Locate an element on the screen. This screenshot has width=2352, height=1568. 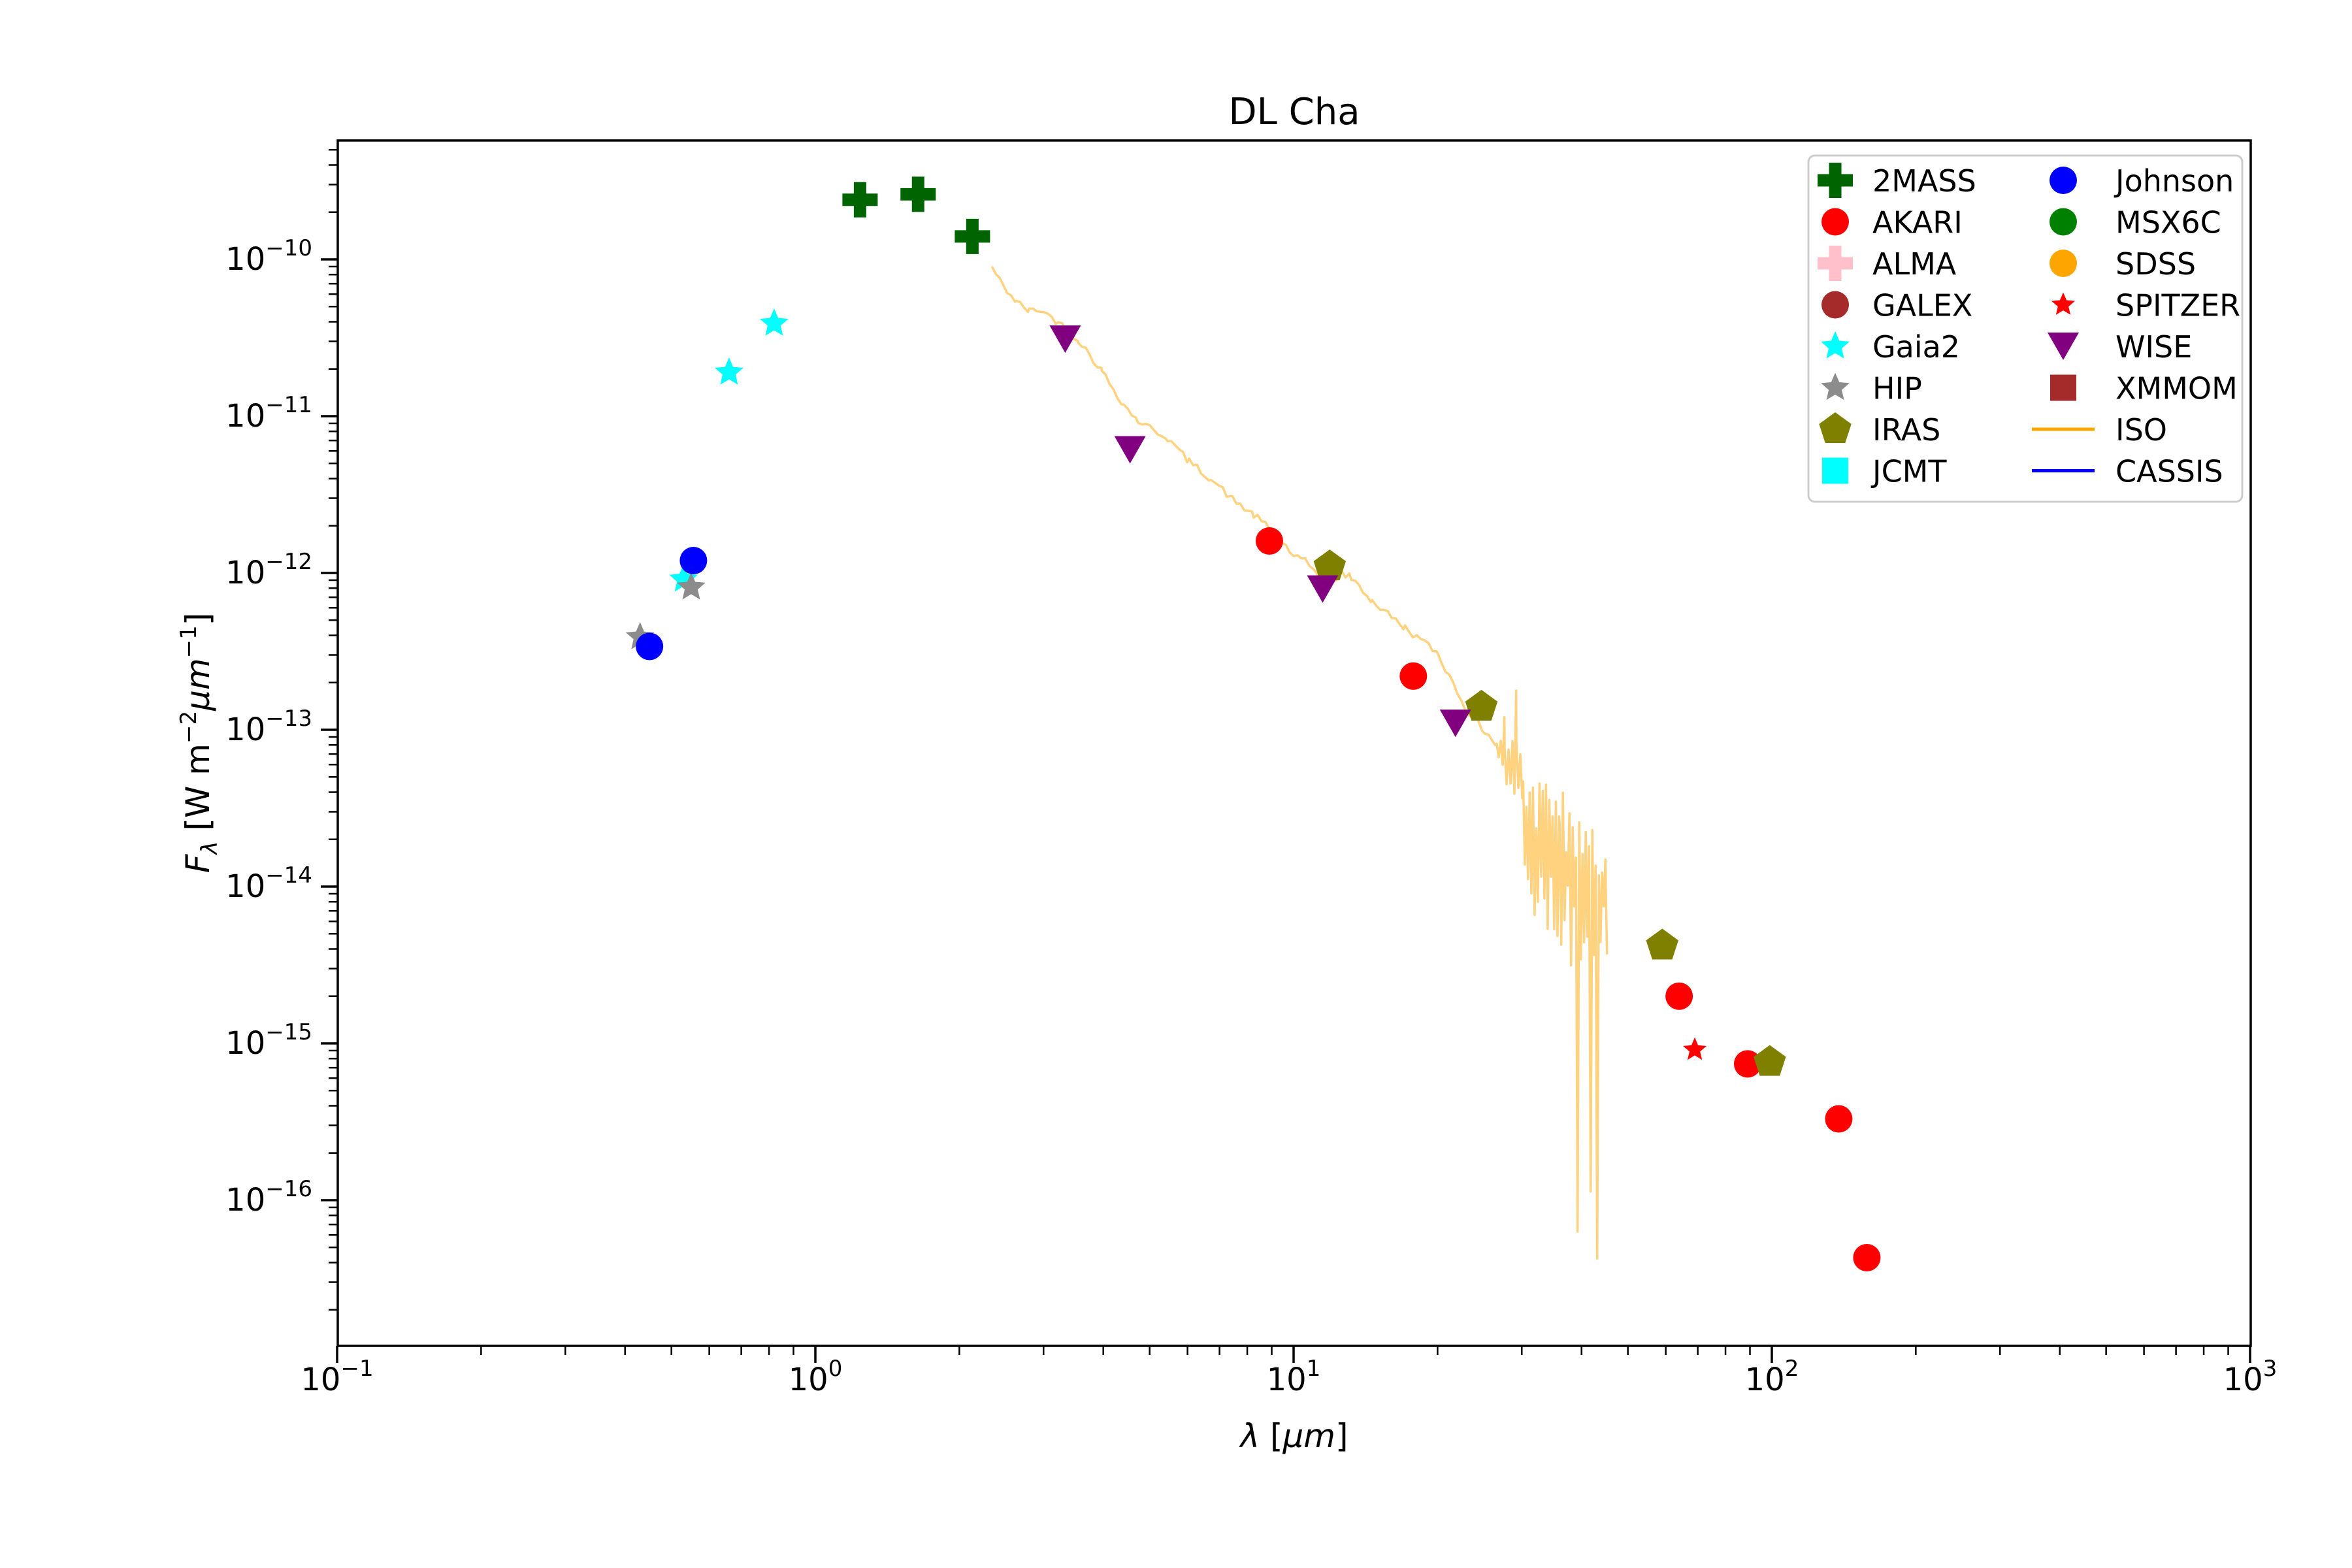
legend-marker-XMMOM is located at coordinates (2063, 387).